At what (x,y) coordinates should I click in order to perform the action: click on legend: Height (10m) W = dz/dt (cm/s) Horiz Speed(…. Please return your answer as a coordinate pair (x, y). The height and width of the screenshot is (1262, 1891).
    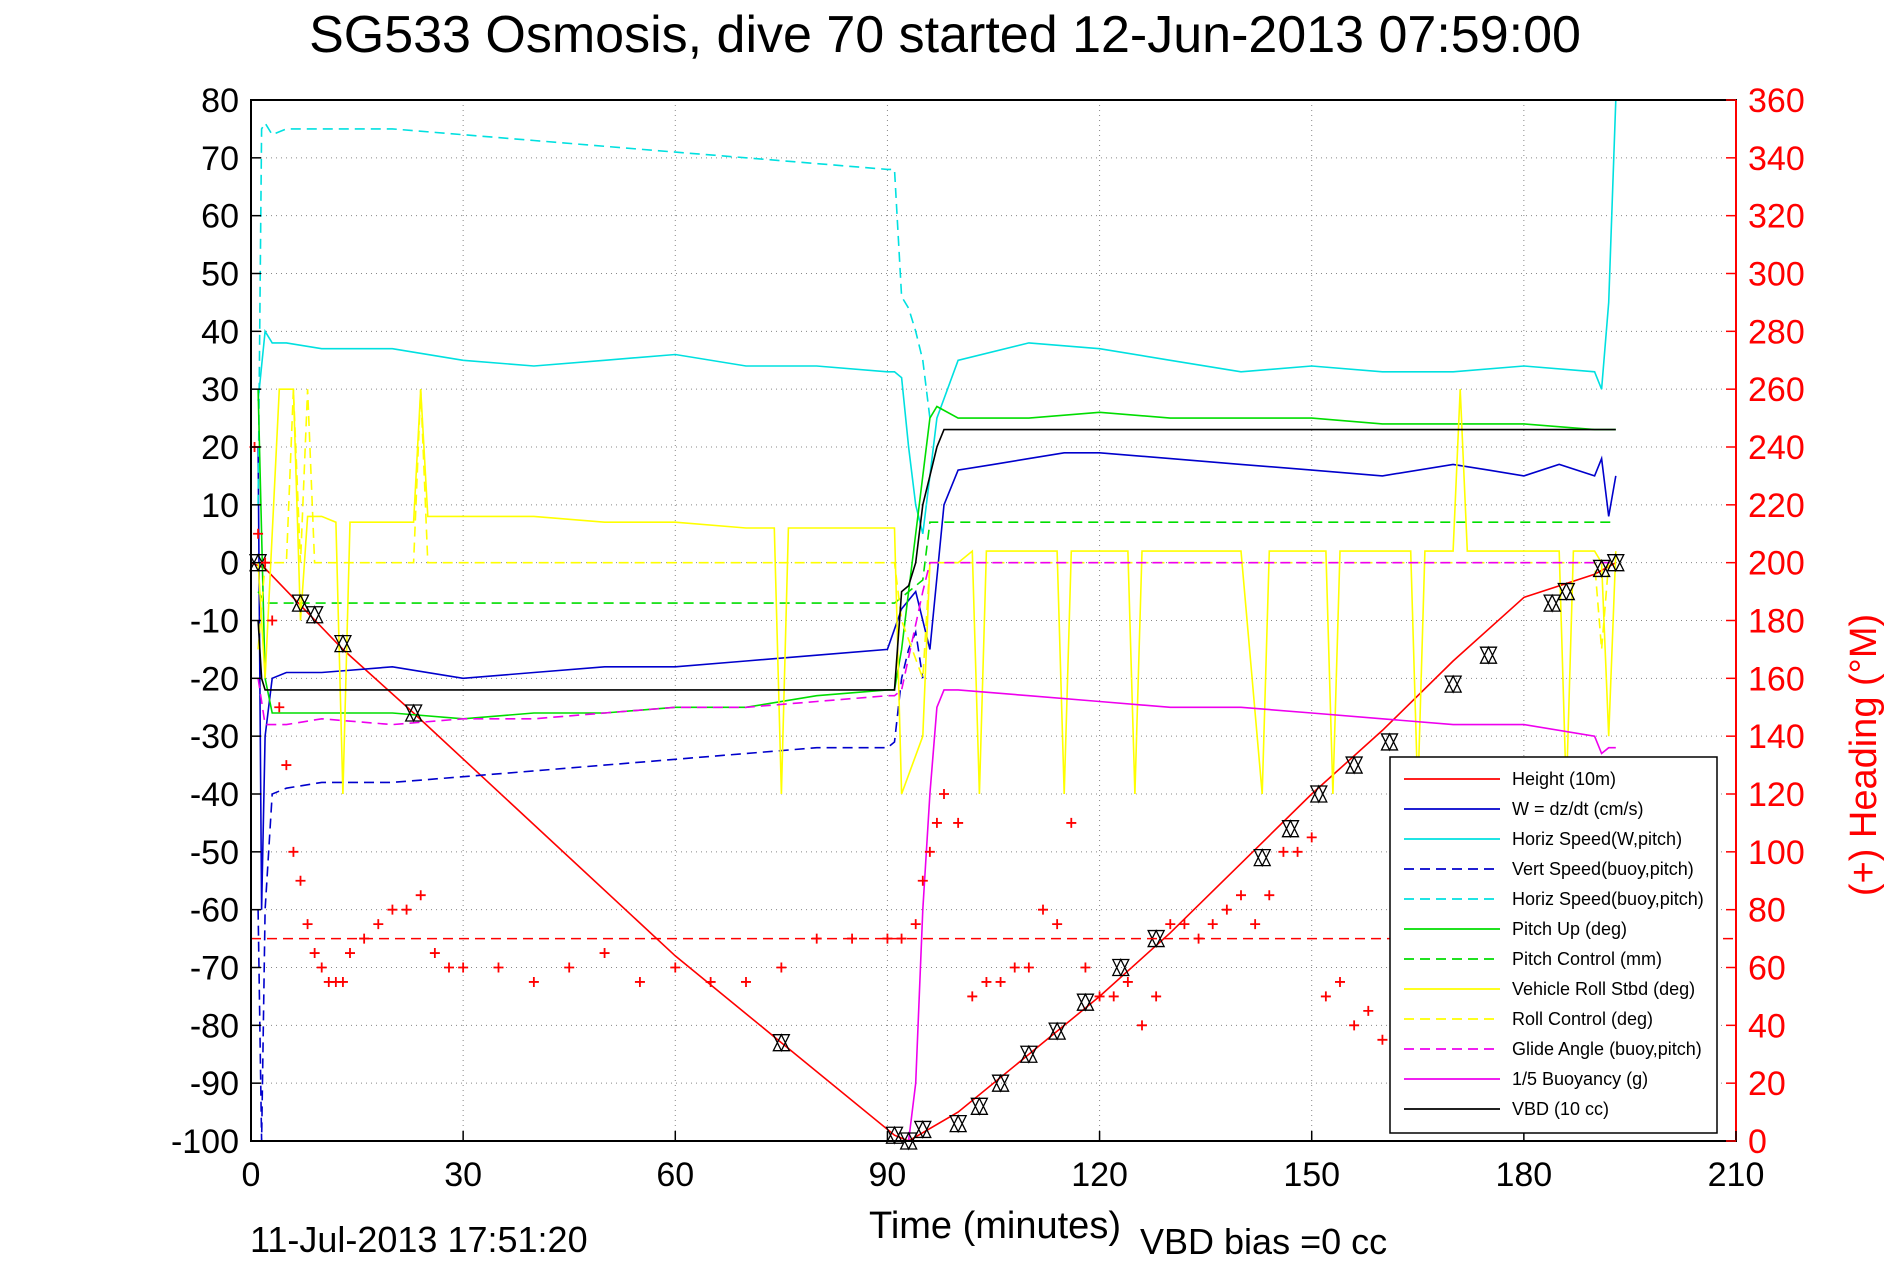
    Looking at the image, I should click on (1553, 945).